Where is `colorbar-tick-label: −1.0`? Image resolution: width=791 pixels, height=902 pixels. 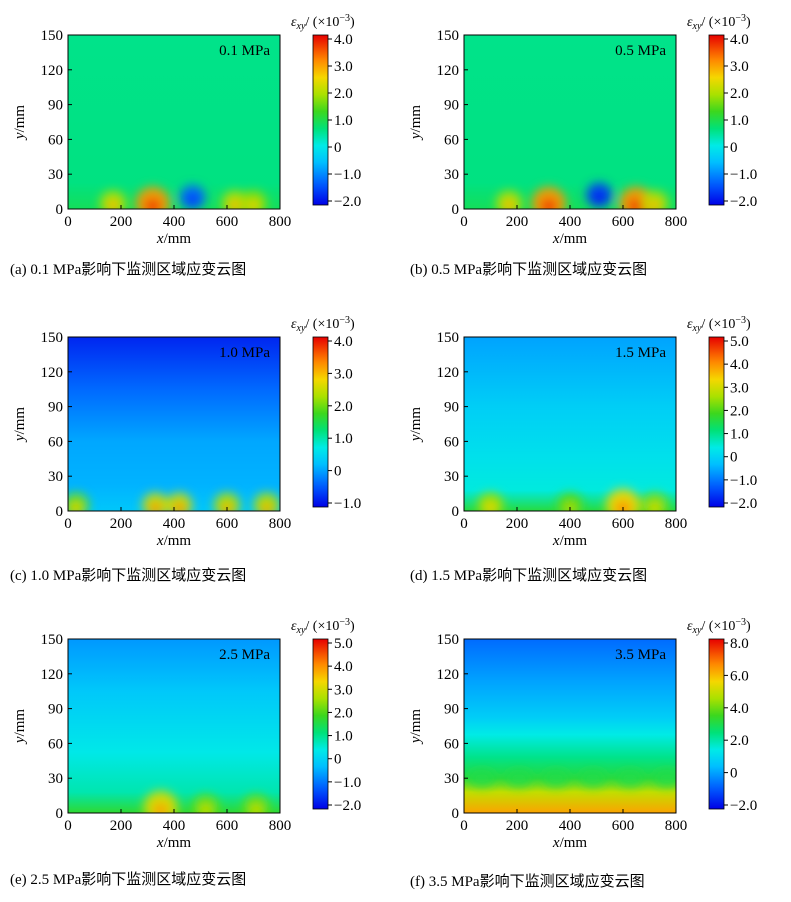 colorbar-tick-label: −1.0 is located at coordinates (347, 783).